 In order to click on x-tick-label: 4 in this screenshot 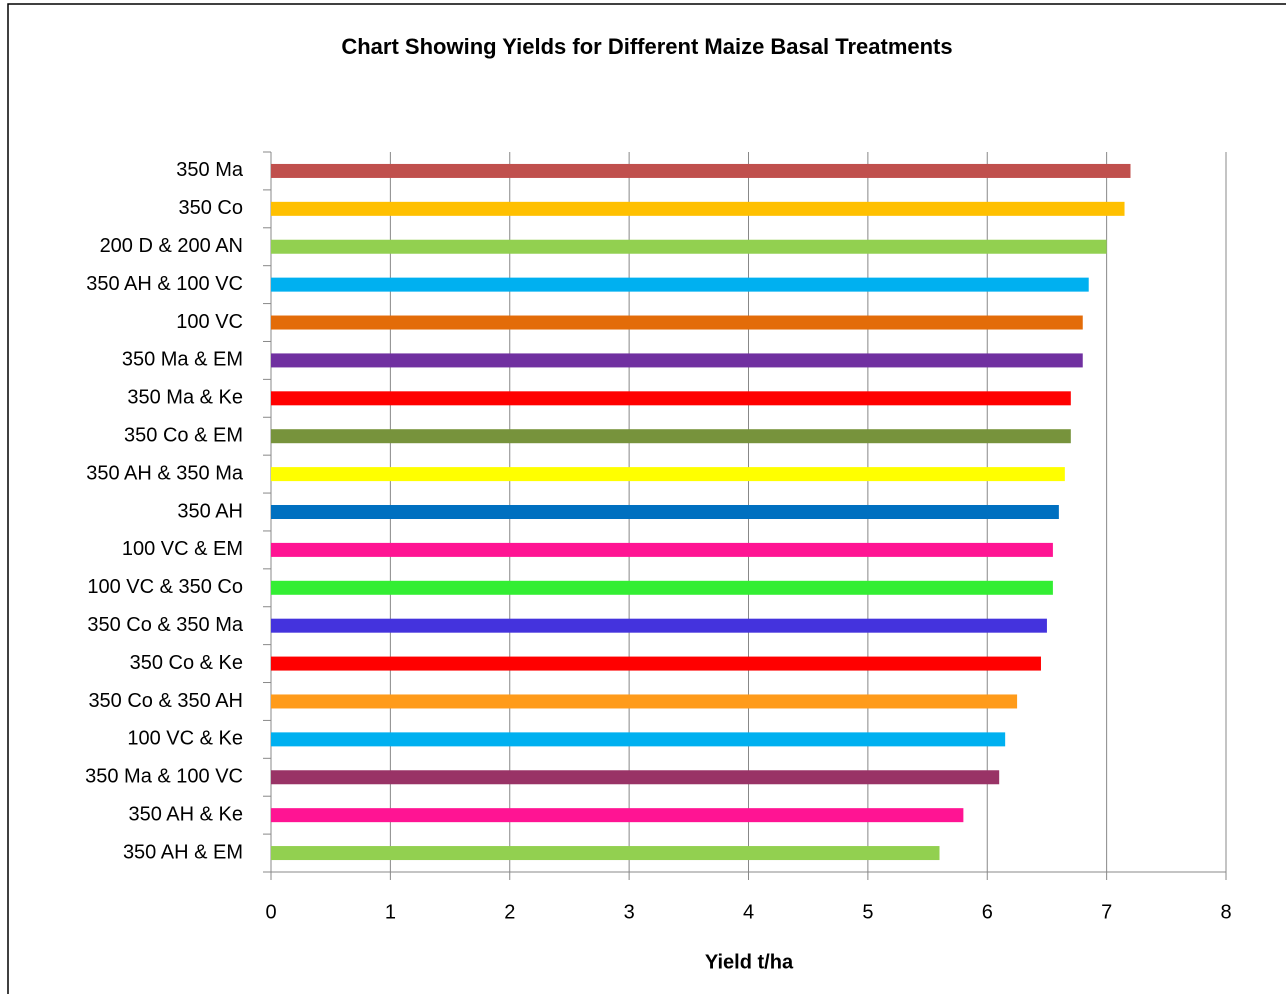, I will do `click(748, 912)`.